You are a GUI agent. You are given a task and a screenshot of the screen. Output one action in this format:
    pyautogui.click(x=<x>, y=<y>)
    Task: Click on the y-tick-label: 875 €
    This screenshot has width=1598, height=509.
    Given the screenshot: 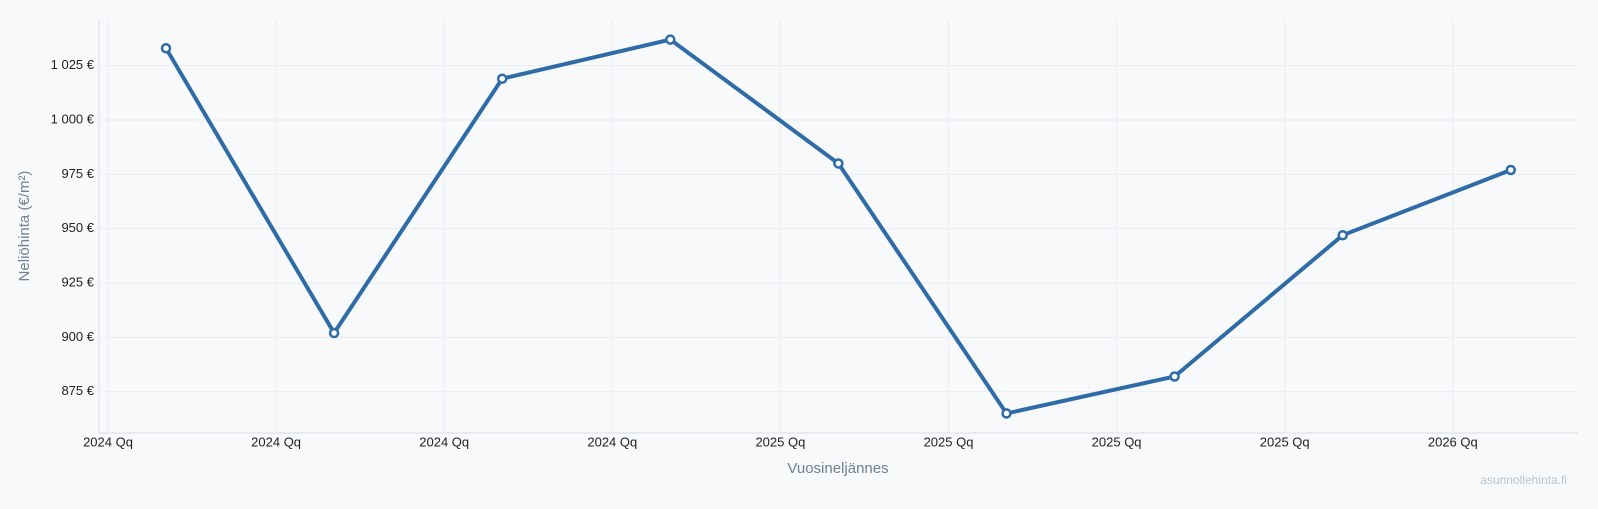 What is the action you would take?
    pyautogui.click(x=77, y=390)
    